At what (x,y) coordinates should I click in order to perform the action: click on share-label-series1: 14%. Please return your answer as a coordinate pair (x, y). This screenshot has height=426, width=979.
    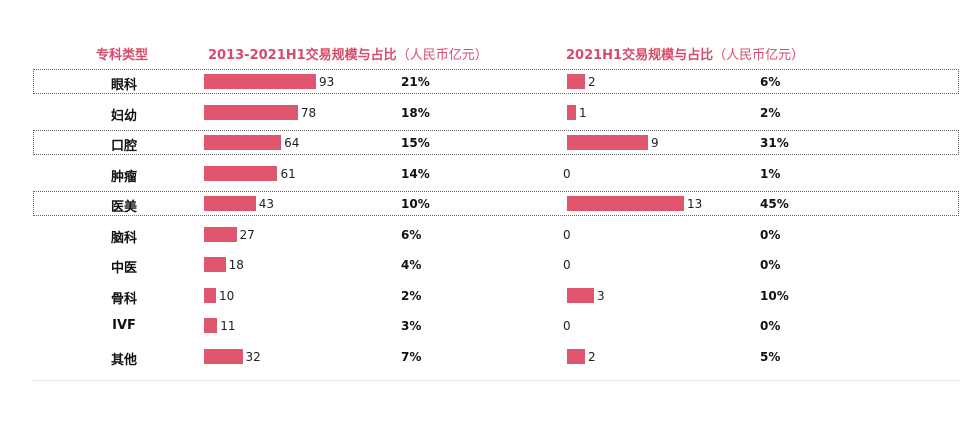
    Looking at the image, I should click on (415, 173).